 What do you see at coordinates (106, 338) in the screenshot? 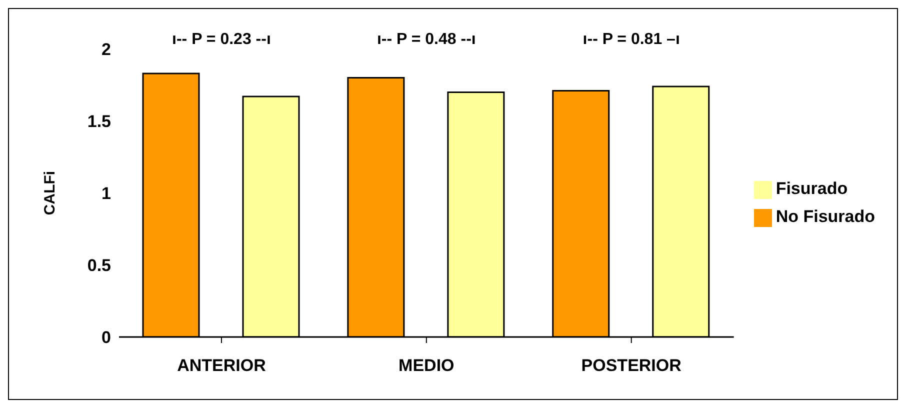
I see `y-tick-label: 0` at bounding box center [106, 338].